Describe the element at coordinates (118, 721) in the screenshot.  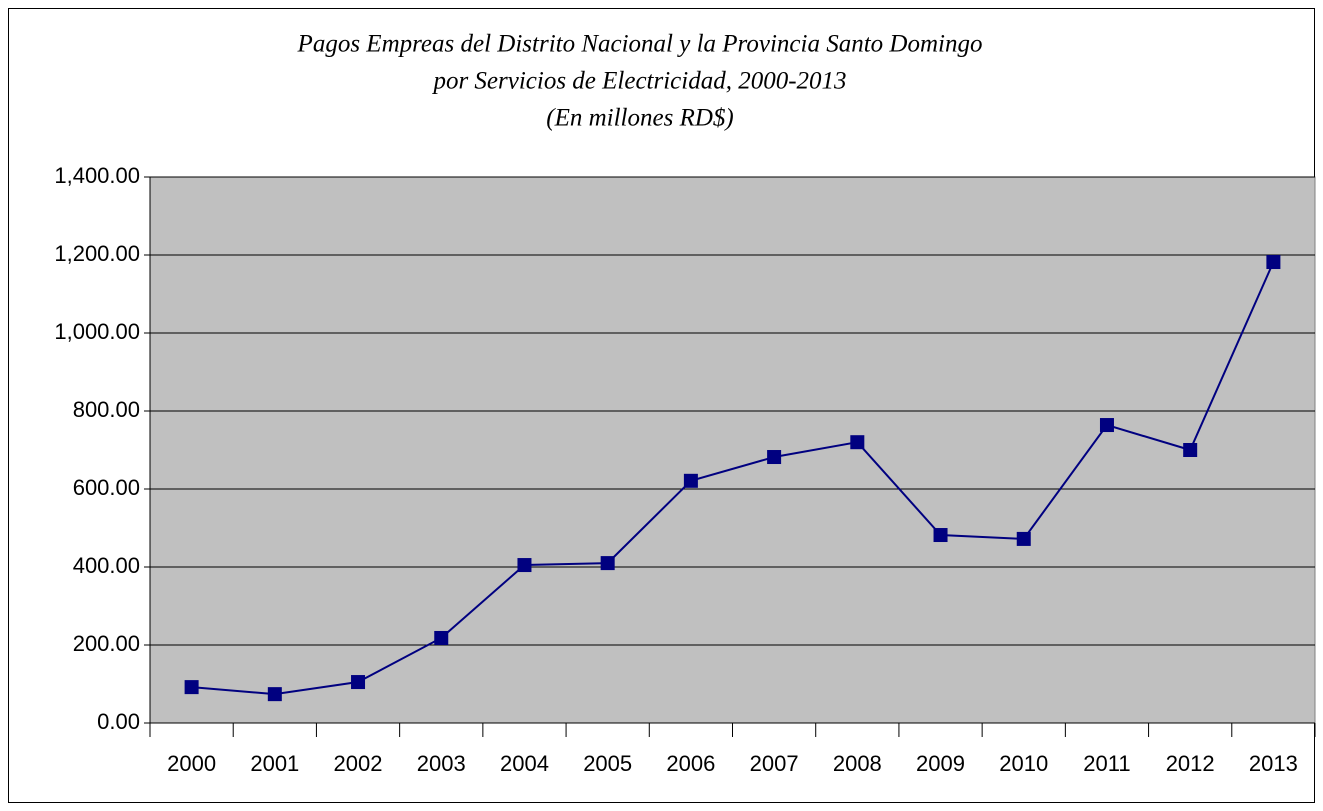
I see `y-tick-label: 0.00` at that location.